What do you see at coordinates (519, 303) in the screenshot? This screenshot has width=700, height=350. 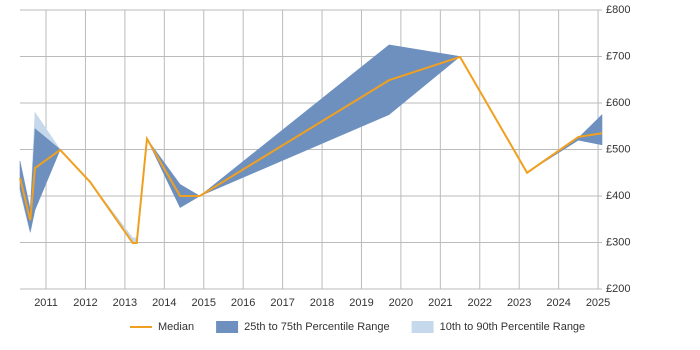 I see `x-tick-label: 2023` at bounding box center [519, 303].